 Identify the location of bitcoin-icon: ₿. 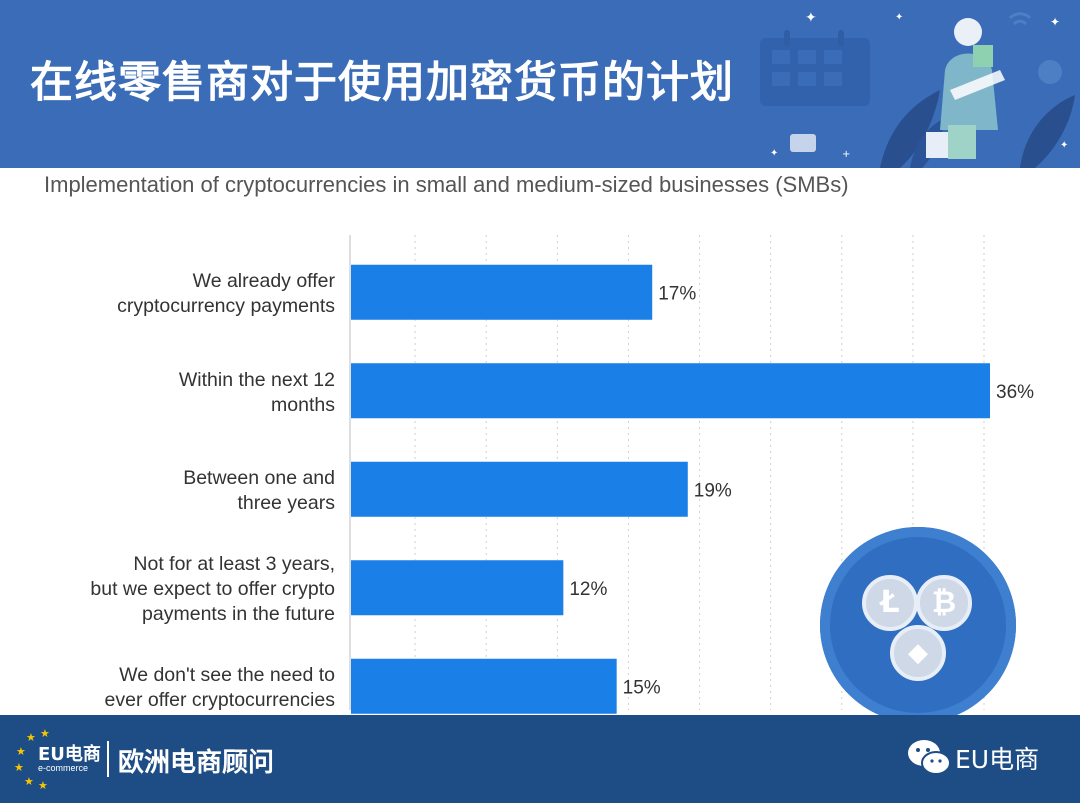
(944, 603).